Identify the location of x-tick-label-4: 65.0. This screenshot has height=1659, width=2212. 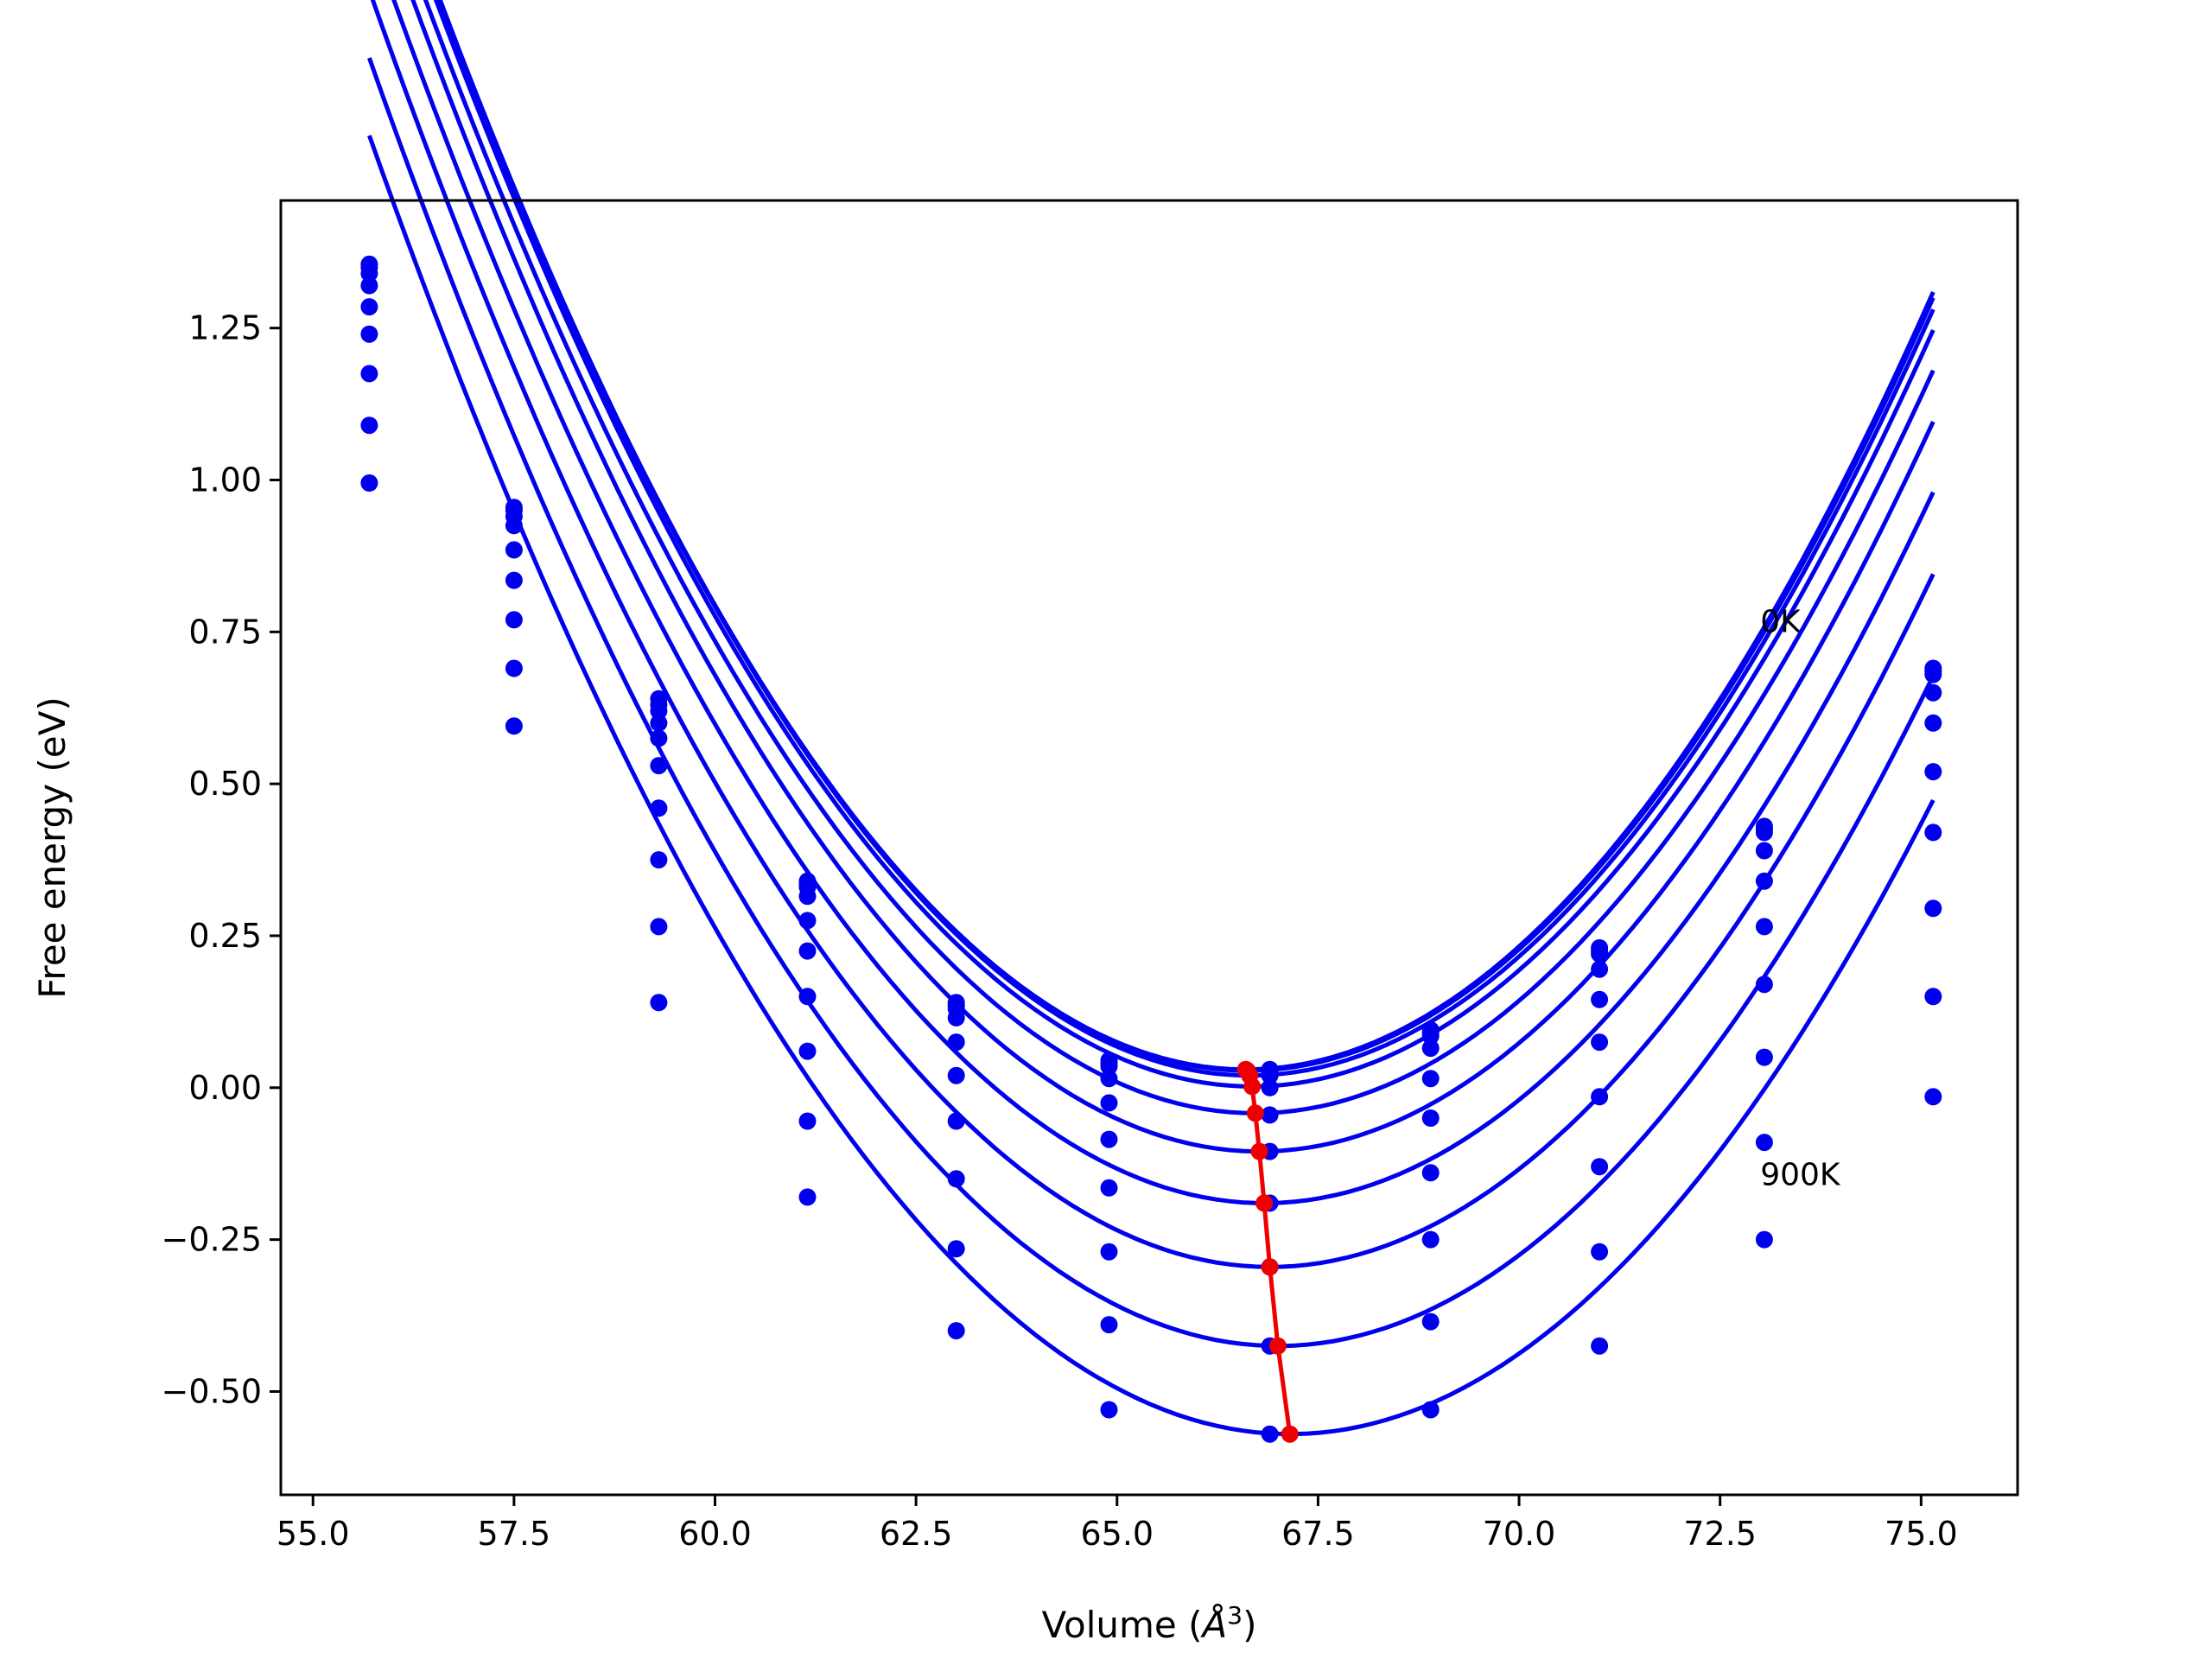
(1117, 1534).